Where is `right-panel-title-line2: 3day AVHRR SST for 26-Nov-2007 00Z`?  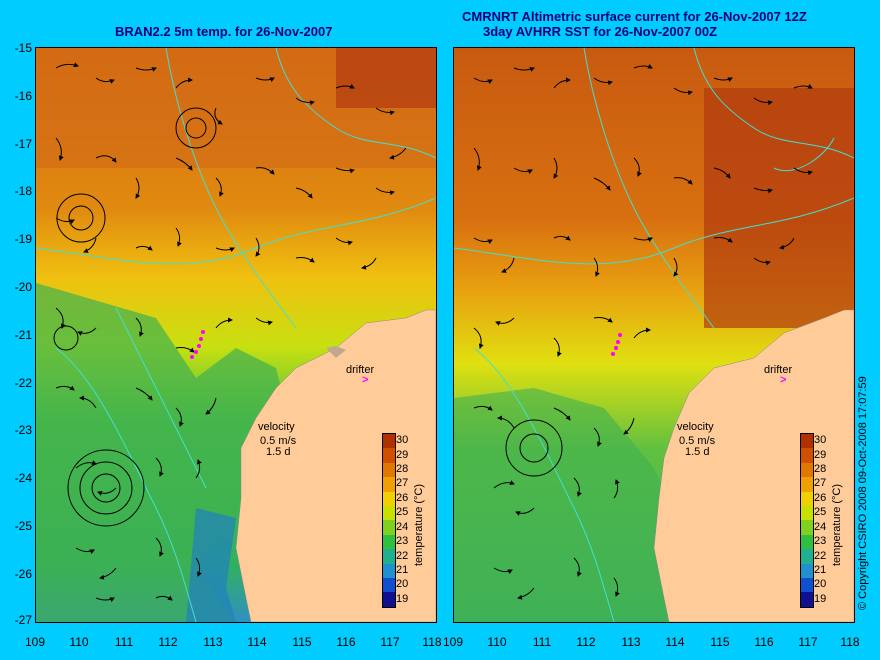 right-panel-title-line2: 3day AVHRR SST for 26-Nov-2007 00Z is located at coordinates (600, 31).